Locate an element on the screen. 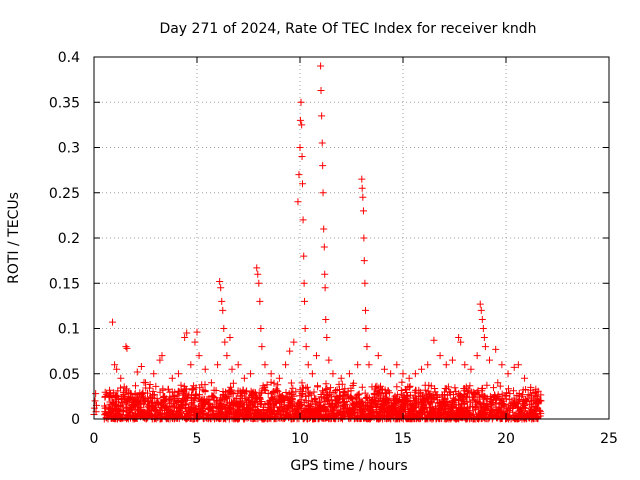 This screenshot has height=480, width=640. x-tick-label: 0 is located at coordinates (94, 439).